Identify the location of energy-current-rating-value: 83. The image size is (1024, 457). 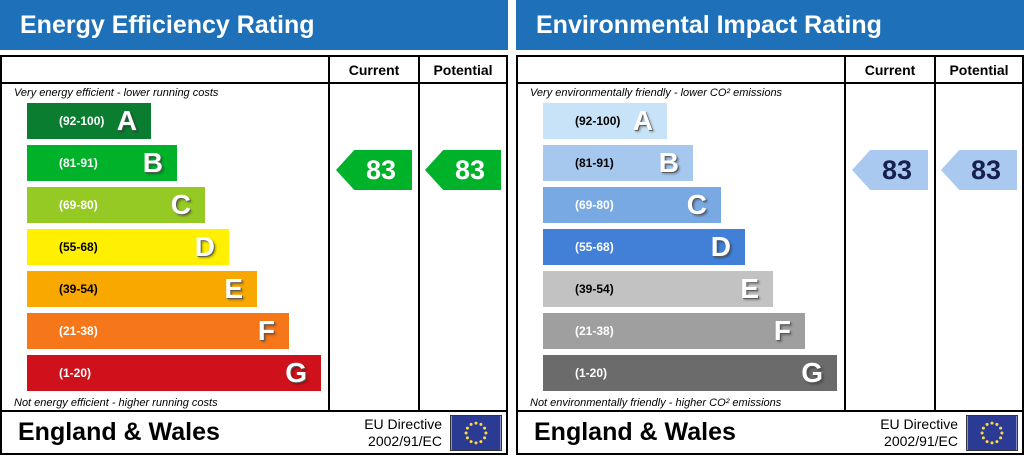
(381, 169).